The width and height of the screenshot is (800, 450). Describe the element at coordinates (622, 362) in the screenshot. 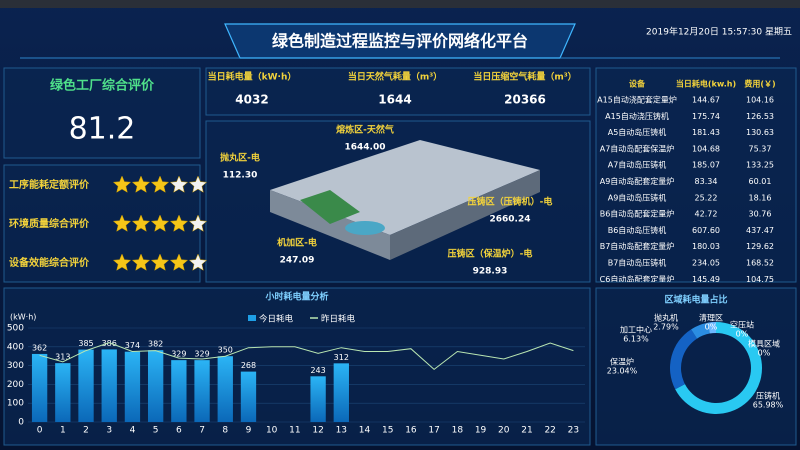

I see `slice-label: 保温炉` at that location.